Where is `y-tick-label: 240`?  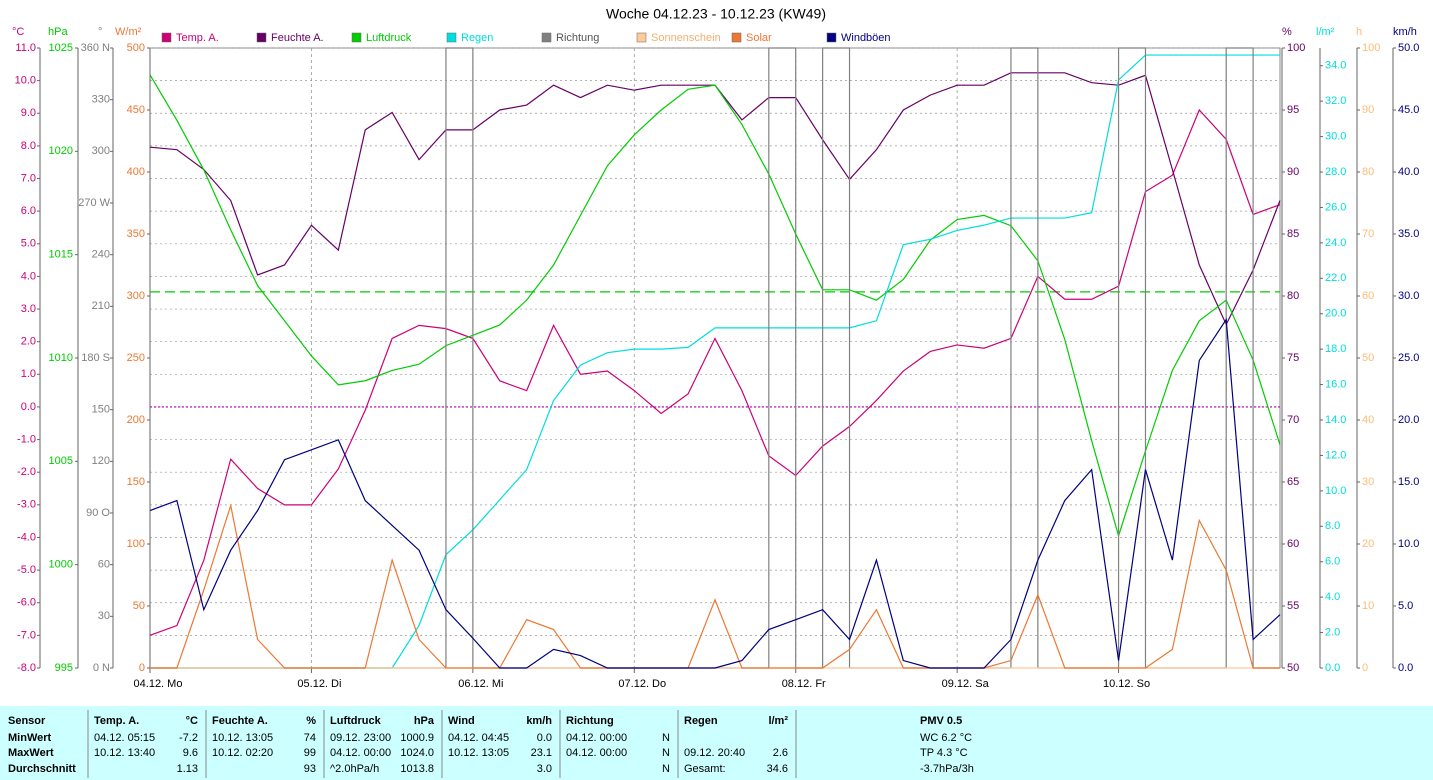 y-tick-label: 240 is located at coordinates (101, 255).